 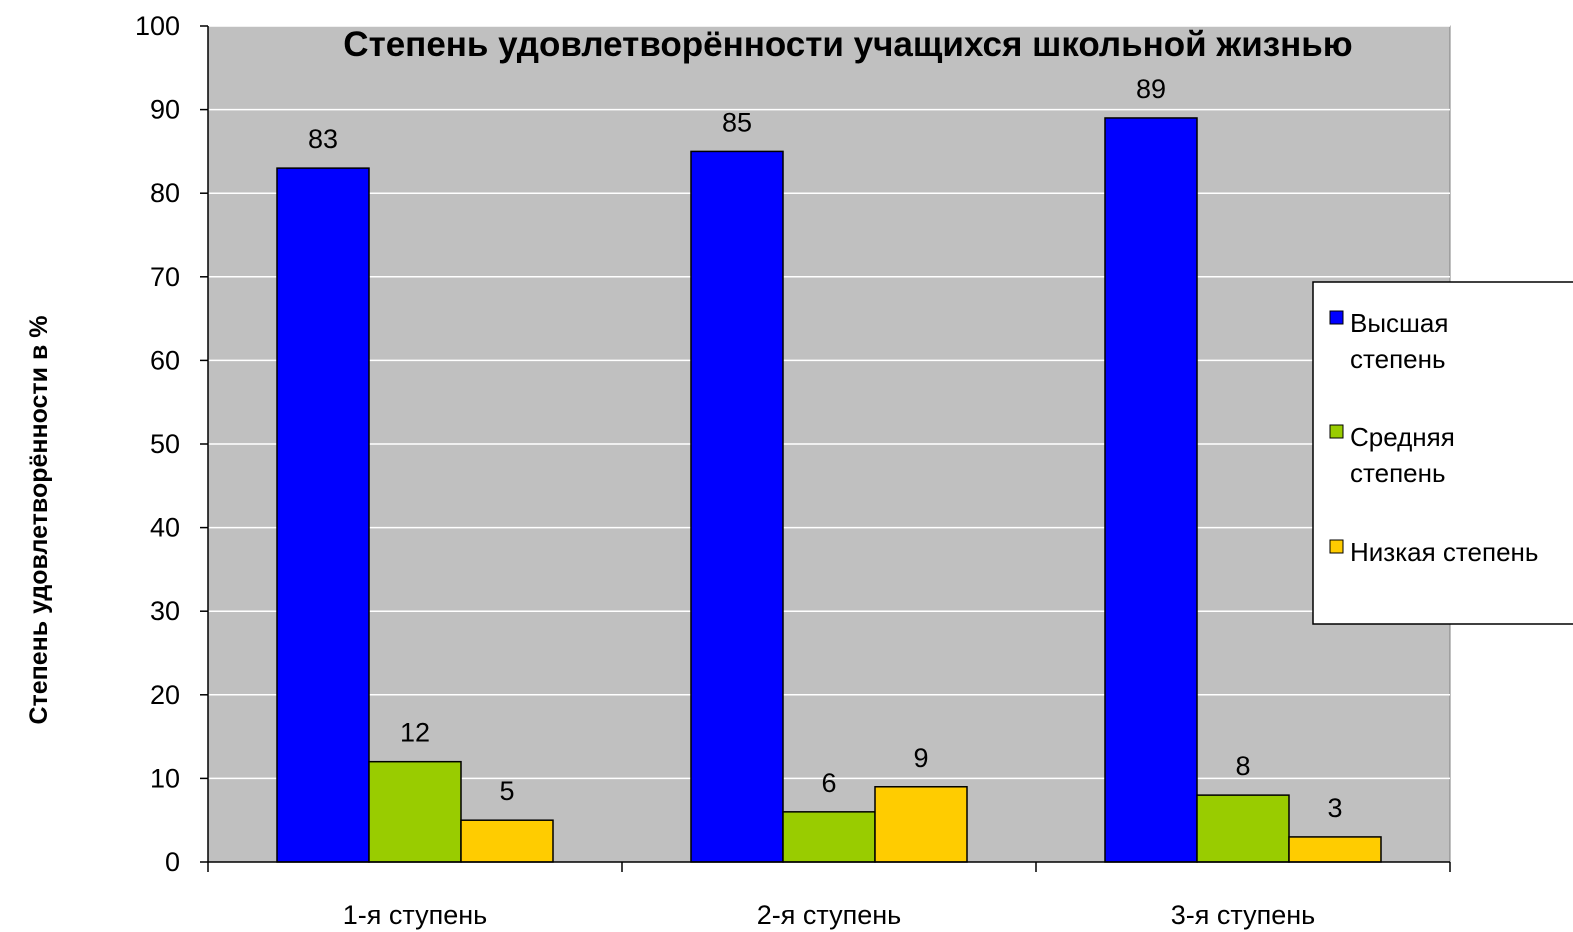 I want to click on y-axis-title: Степень удовлетворённости в %, so click(x=39, y=519).